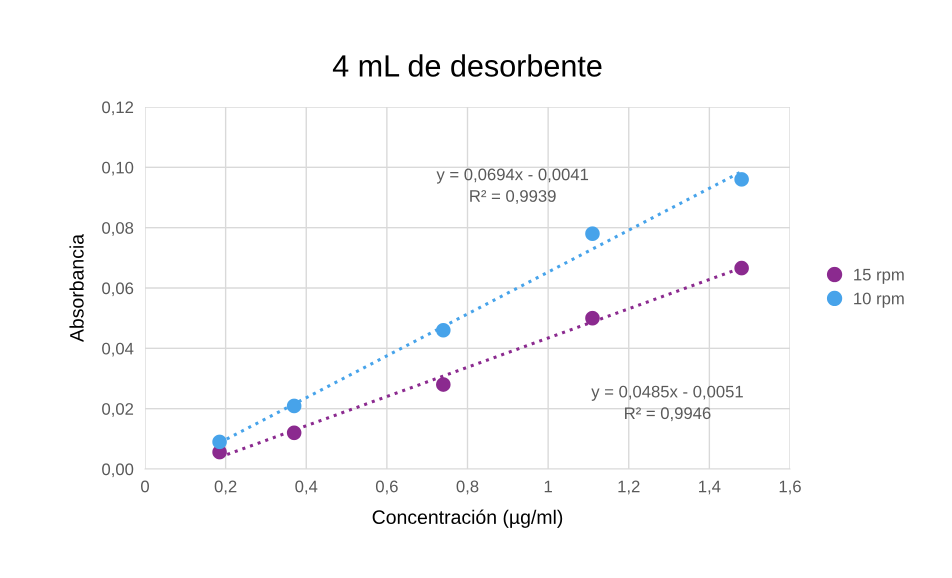 This screenshot has height=578, width=952. I want to click on x-tick-label: 0, so click(145, 486).